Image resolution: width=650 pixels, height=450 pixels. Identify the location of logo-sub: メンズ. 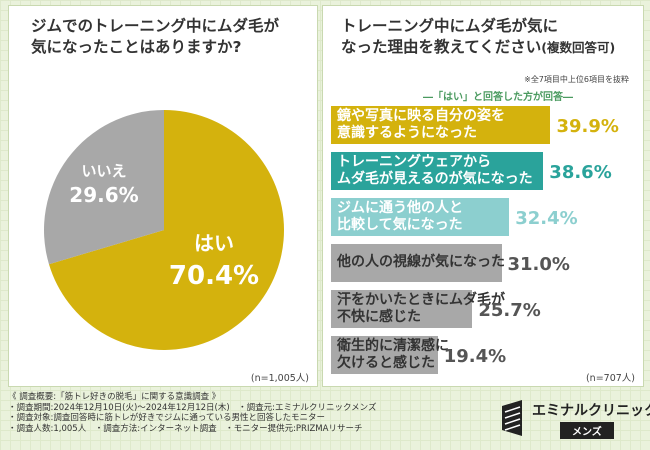
(587, 430).